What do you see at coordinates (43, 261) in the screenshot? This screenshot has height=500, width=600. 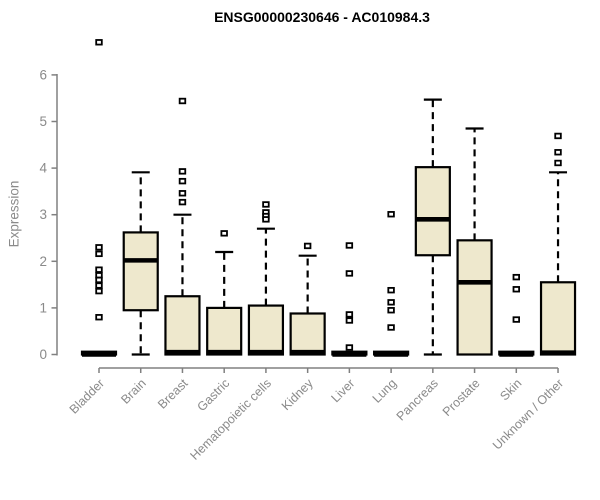 I see `y-tick-label: 2` at bounding box center [43, 261].